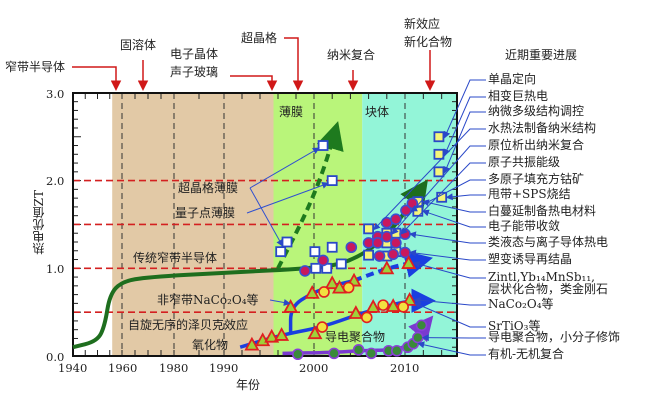 This screenshot has height=404, width=653. What do you see at coordinates (512, 79) in the screenshot?
I see `recent-progress-item: 单晶定向` at bounding box center [512, 79].